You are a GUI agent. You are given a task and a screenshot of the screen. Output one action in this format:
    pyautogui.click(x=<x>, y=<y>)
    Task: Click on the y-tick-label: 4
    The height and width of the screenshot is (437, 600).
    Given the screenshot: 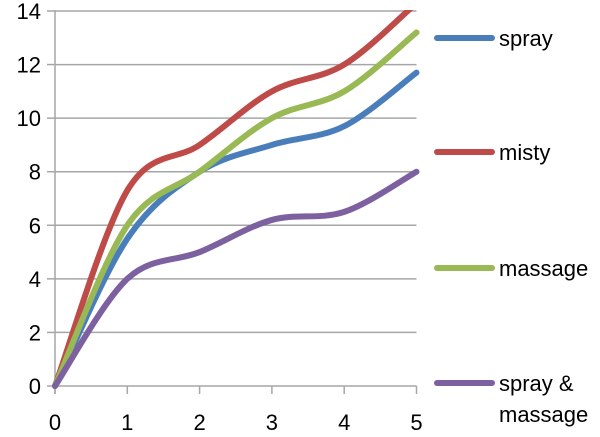 What is the action you would take?
    pyautogui.click(x=35, y=279)
    